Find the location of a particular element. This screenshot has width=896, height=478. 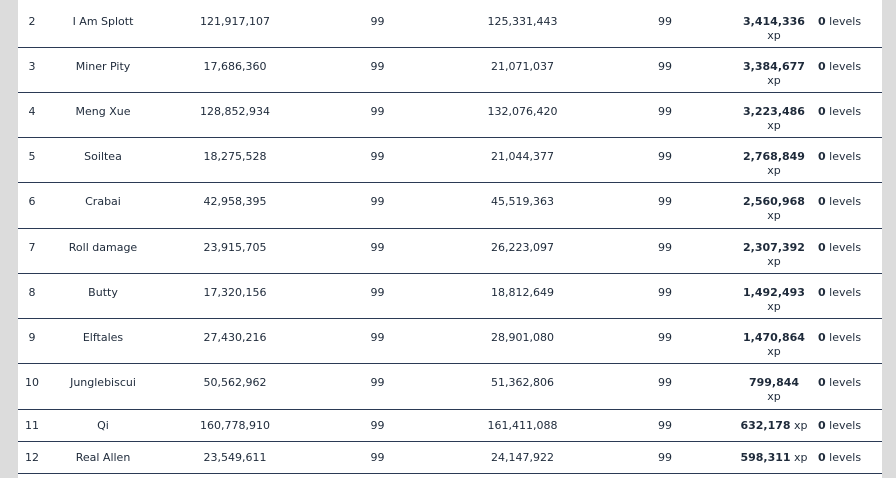

start-xp-cell: 17,686,360 is located at coordinates (235, 66).